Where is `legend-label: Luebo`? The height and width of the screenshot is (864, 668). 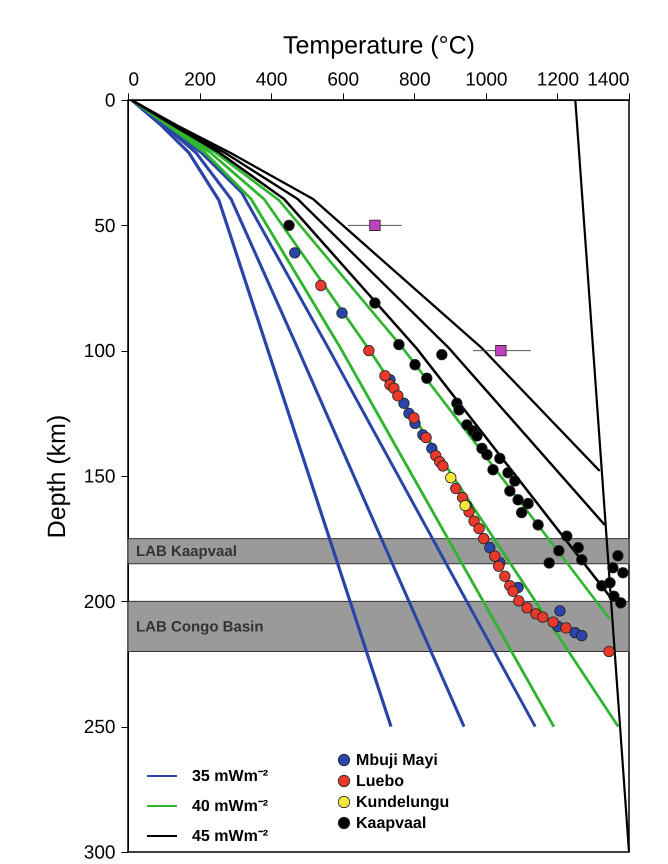 legend-label: Luebo is located at coordinates (380, 781).